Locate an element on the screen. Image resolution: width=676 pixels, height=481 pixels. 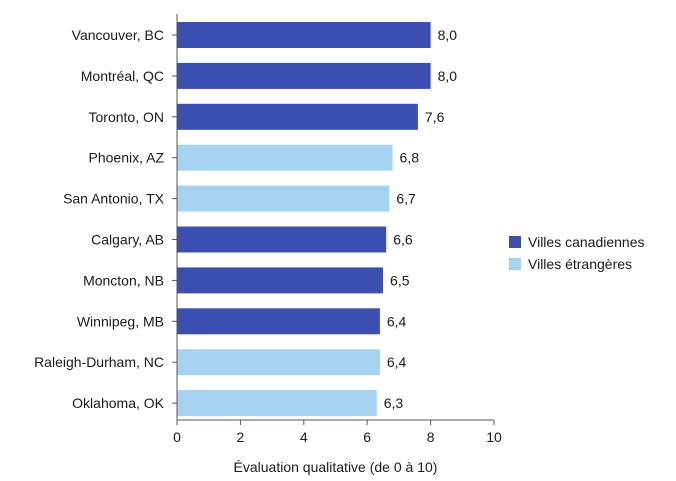
legend: Villes canadiennes Villes étrangères is located at coordinates (577, 253).